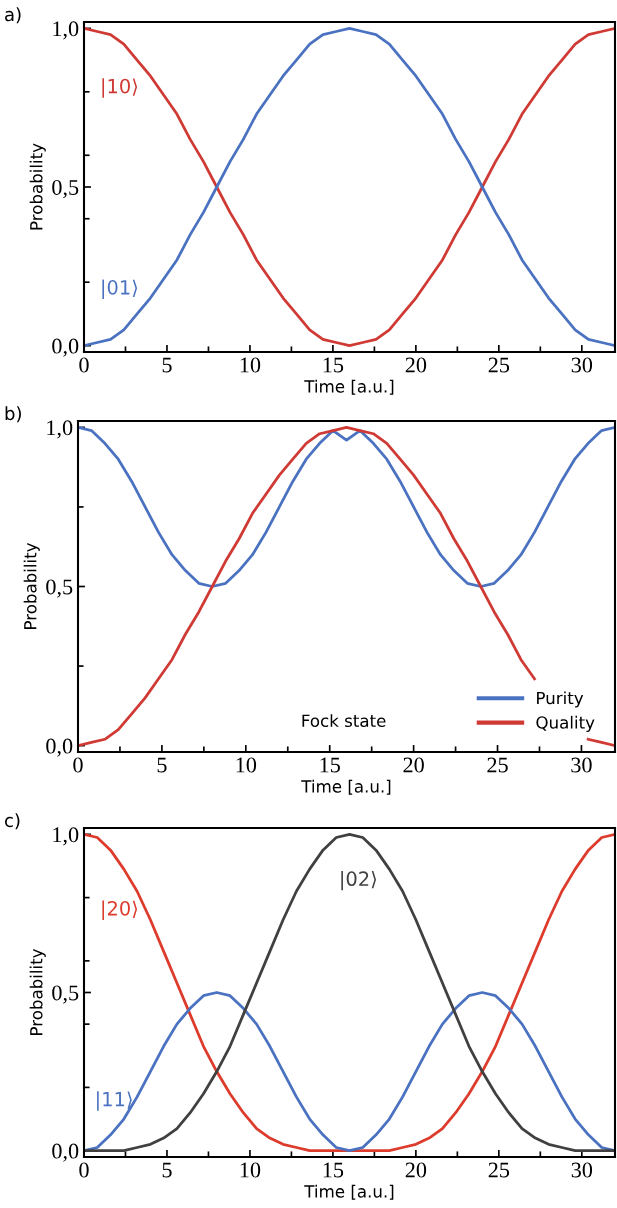 The width and height of the screenshot is (617, 1208). I want to click on chart-title: a), so click(13, 15).